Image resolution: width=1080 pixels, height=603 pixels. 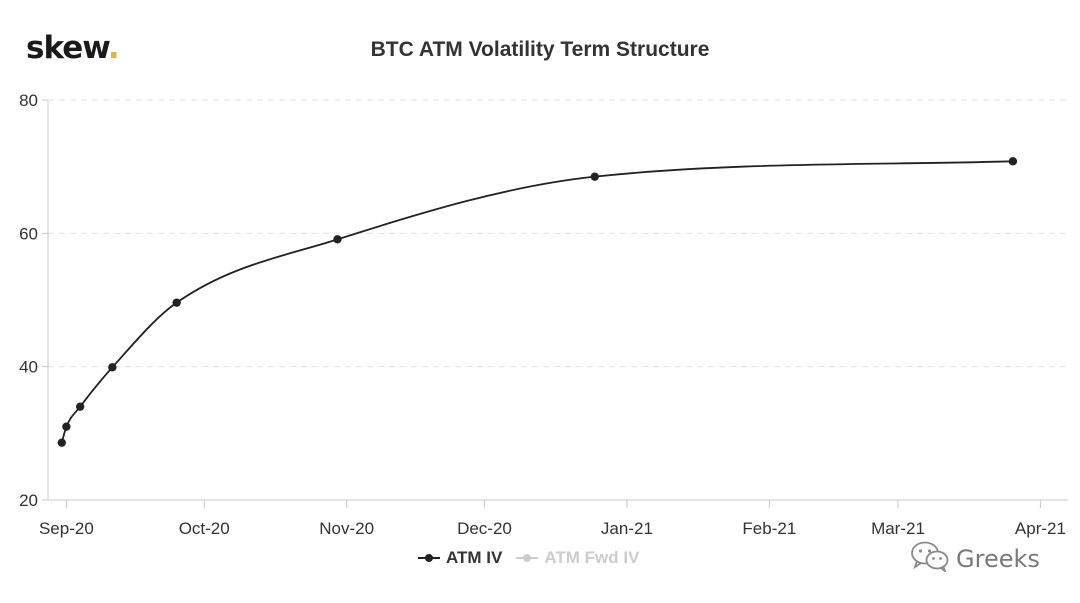 I want to click on y-tick-label-60: 60, so click(x=28, y=233).